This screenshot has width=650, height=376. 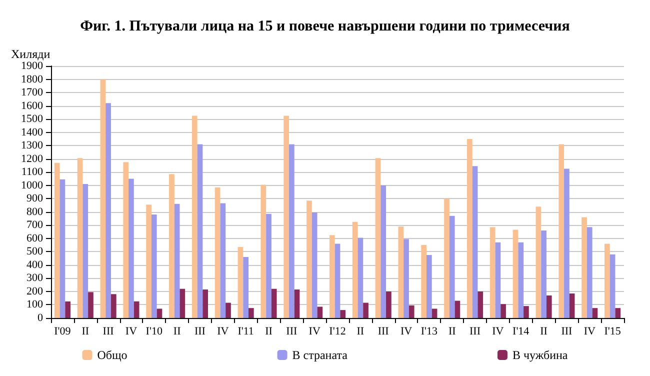 I want to click on y-tick-label: 100, so click(x=35, y=304).